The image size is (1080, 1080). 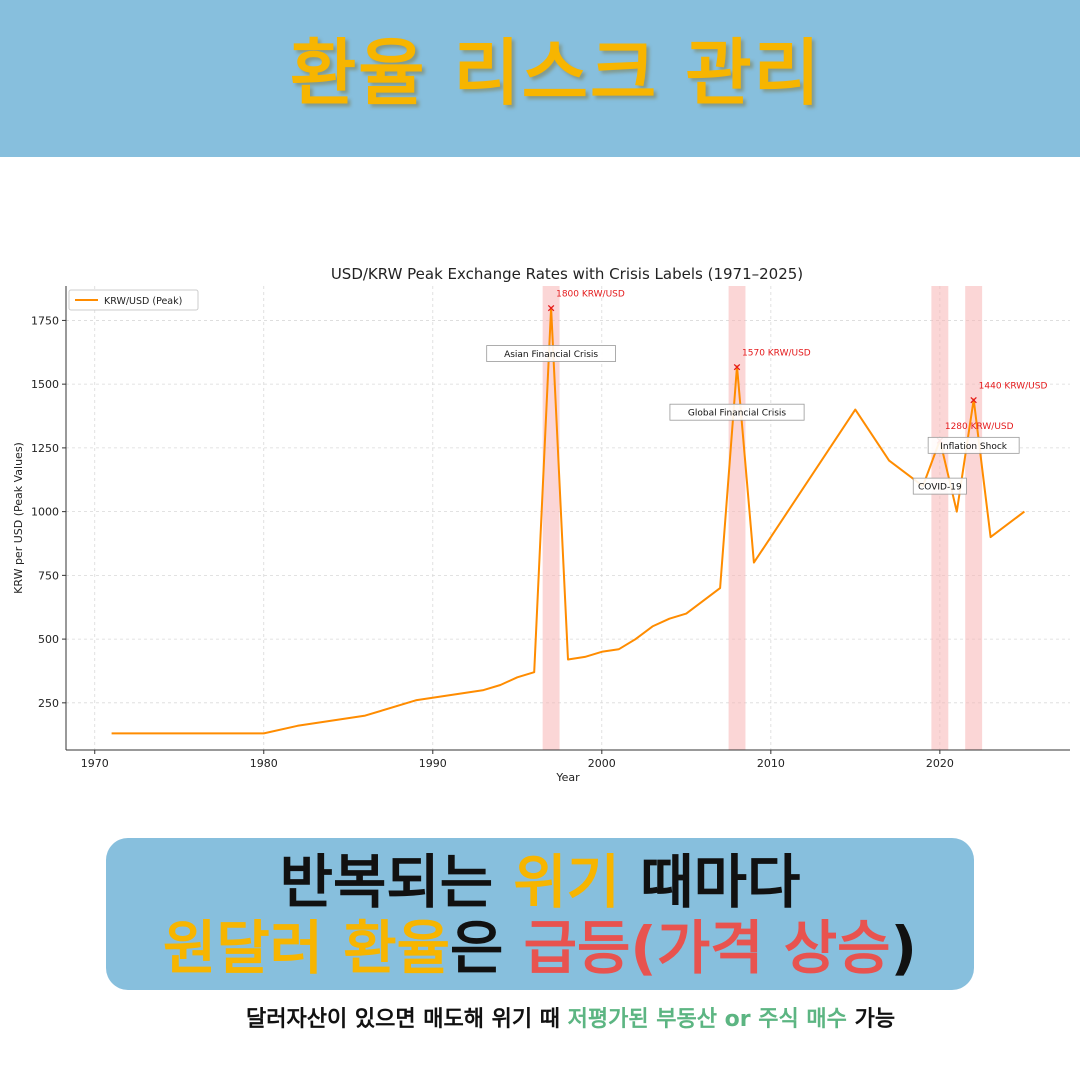 What do you see at coordinates (590, 948) in the screenshot?
I see `callout-emphasis: 급등(` at bounding box center [590, 948].